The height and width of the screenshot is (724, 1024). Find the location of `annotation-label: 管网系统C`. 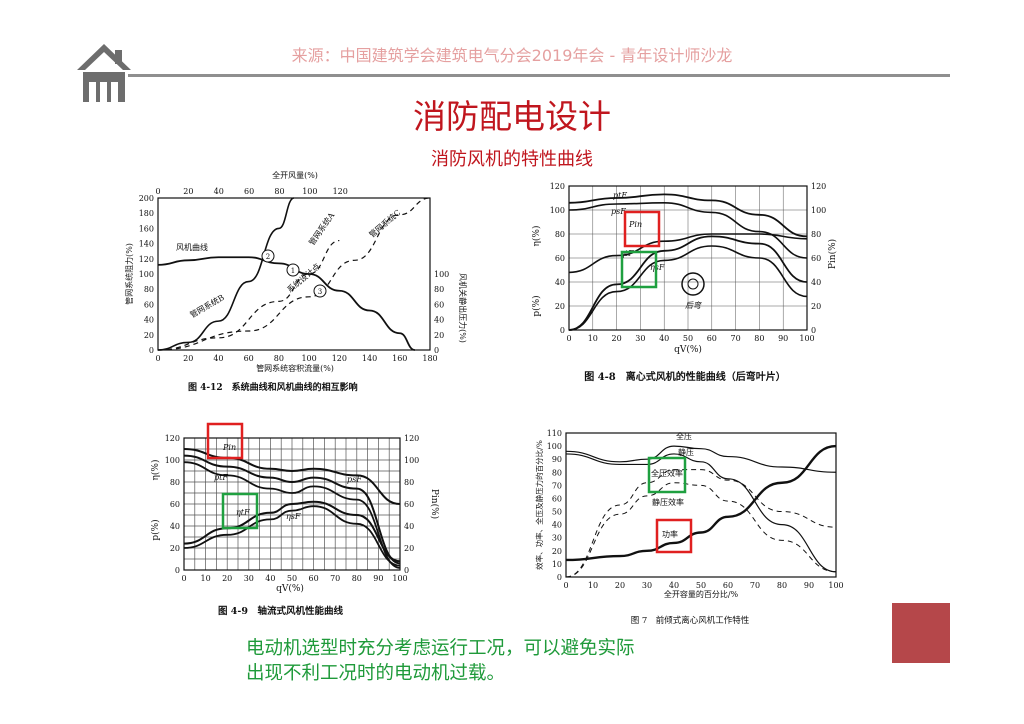

annotation-label: 管网系统C is located at coordinates (385, 223).